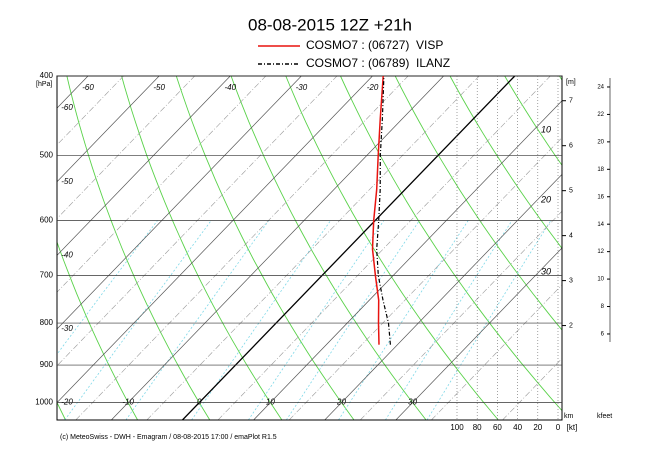 This screenshot has width=650, height=455. I want to click on isotherm-label-top: -20, so click(373, 87).